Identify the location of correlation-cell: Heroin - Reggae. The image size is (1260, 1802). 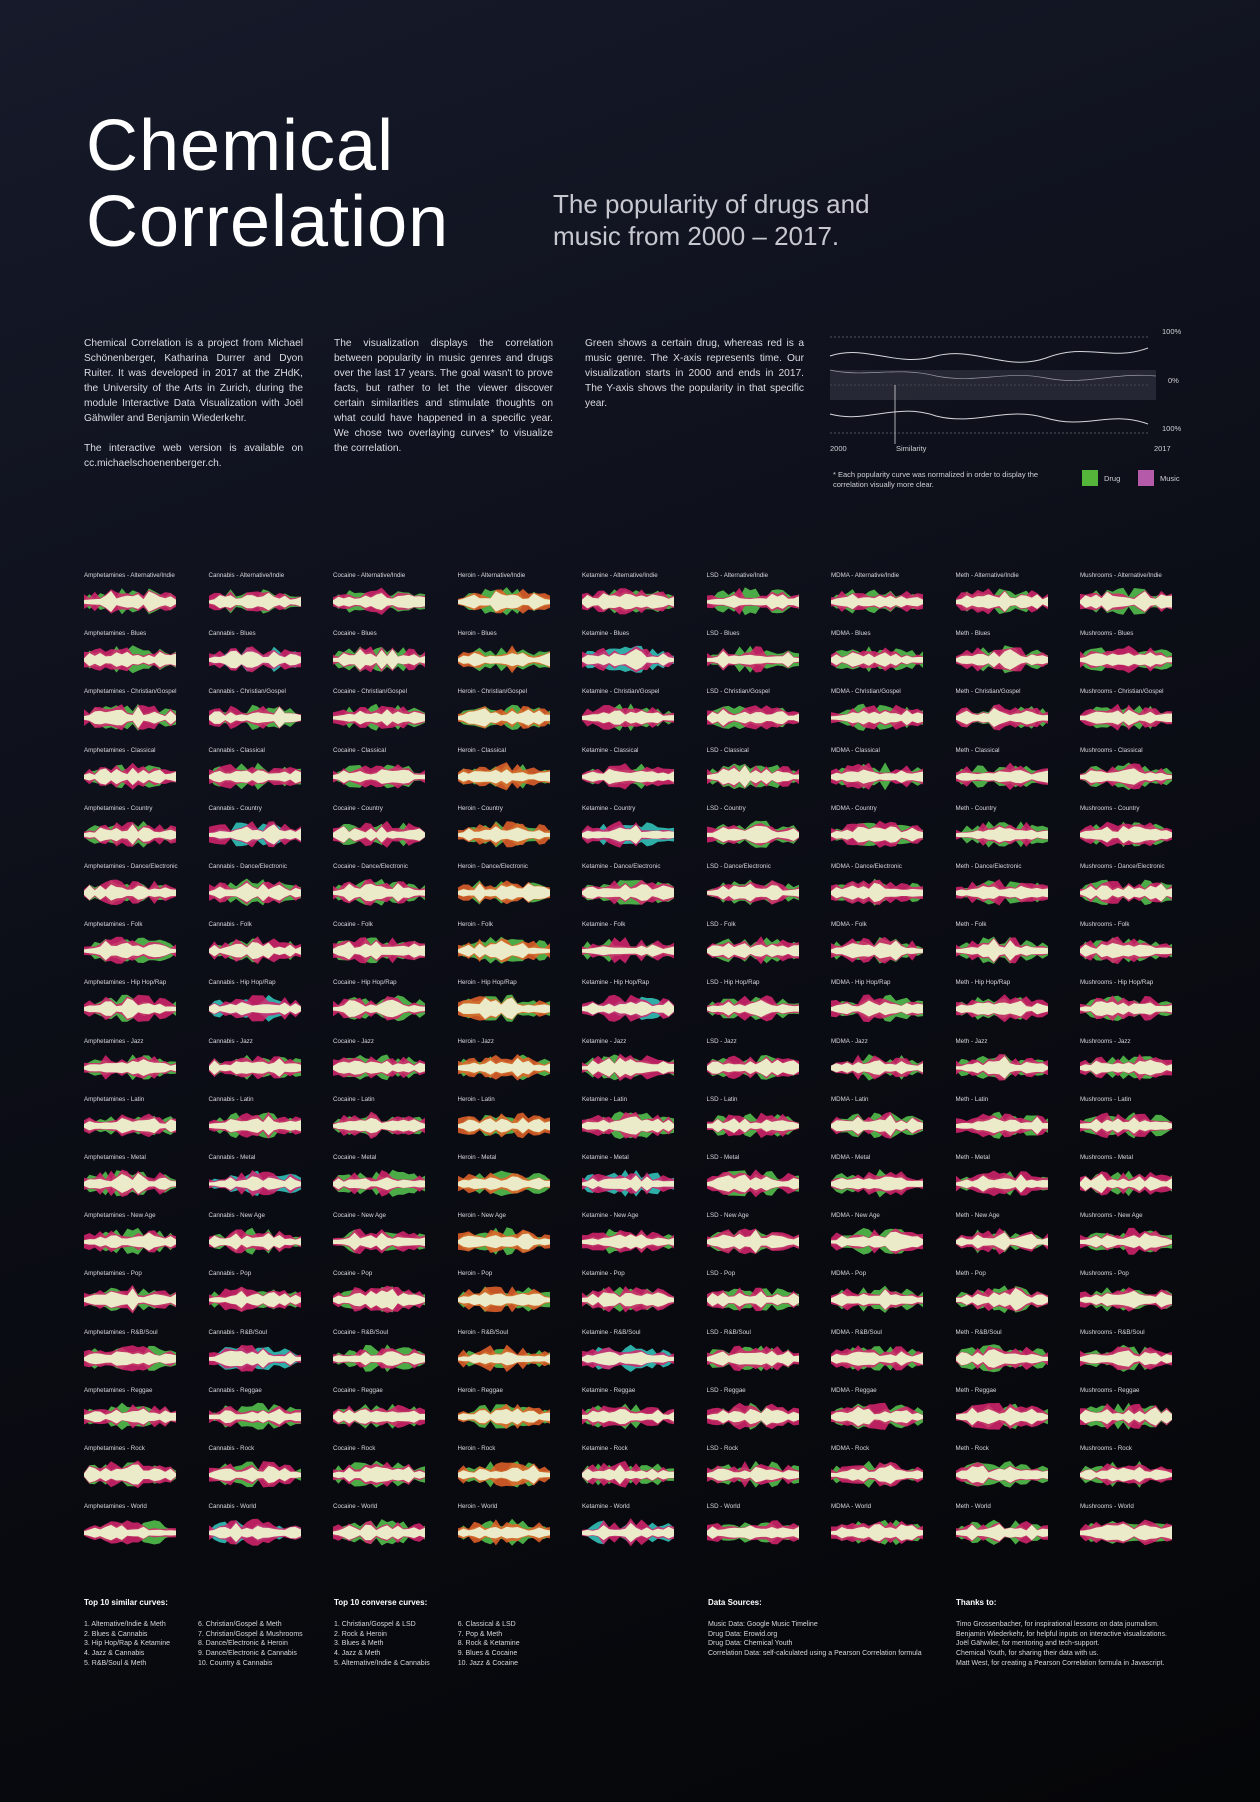
(512, 1416).